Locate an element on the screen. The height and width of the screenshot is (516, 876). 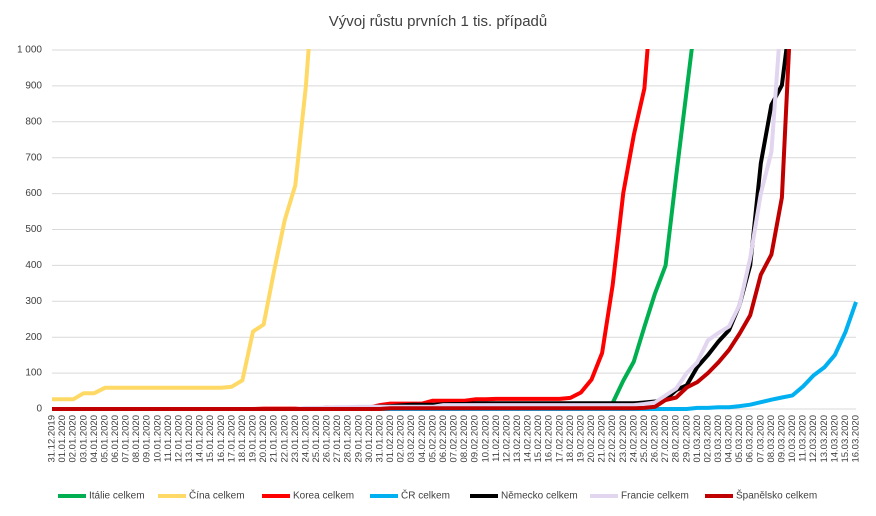
x-tick-label: 05.01.2020 is located at coordinates (104, 439).